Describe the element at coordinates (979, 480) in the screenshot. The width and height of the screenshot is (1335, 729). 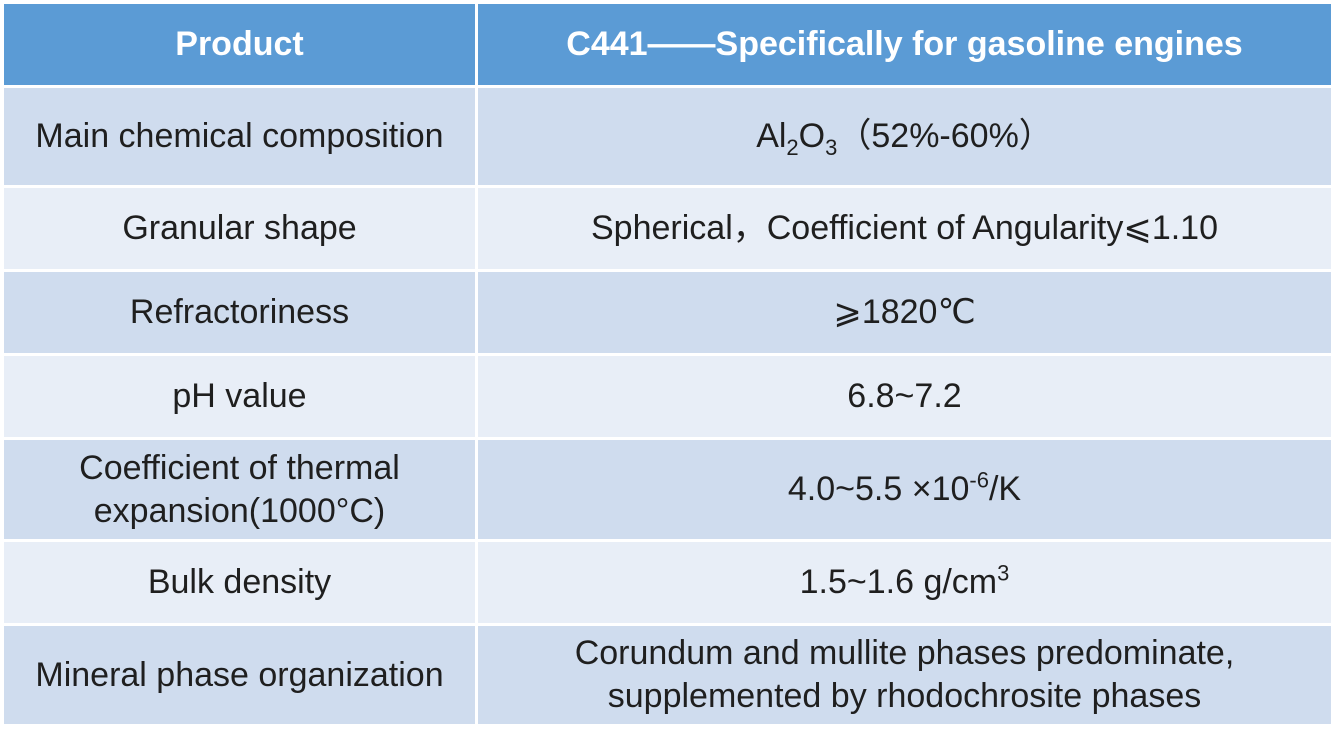
I see `value-superscript: -6` at that location.